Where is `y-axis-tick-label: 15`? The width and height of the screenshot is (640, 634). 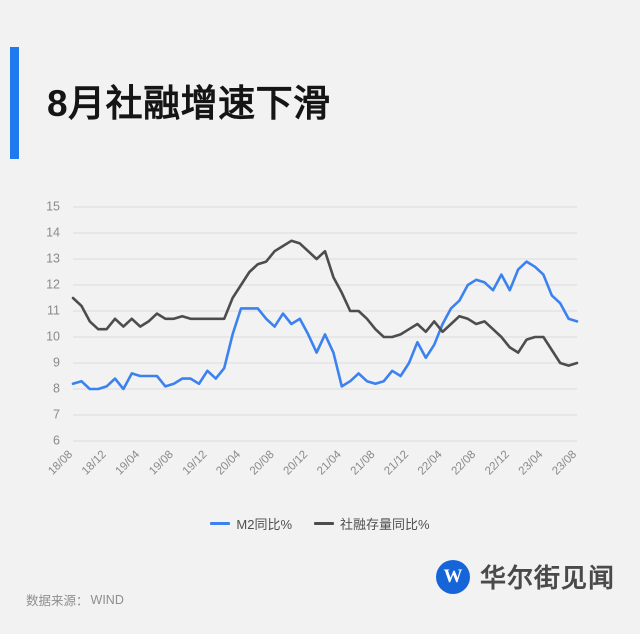 y-axis-tick-label: 15 is located at coordinates (53, 206).